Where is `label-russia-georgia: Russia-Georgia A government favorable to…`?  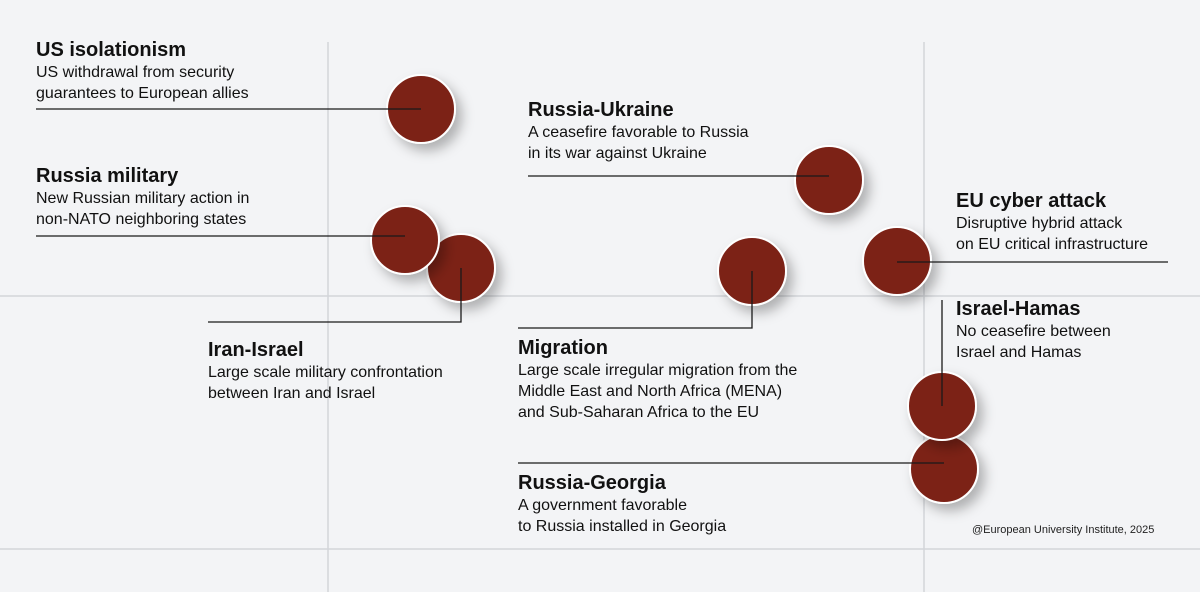
label-russia-georgia: Russia-Georgia A government favorable to… is located at coordinates (622, 504).